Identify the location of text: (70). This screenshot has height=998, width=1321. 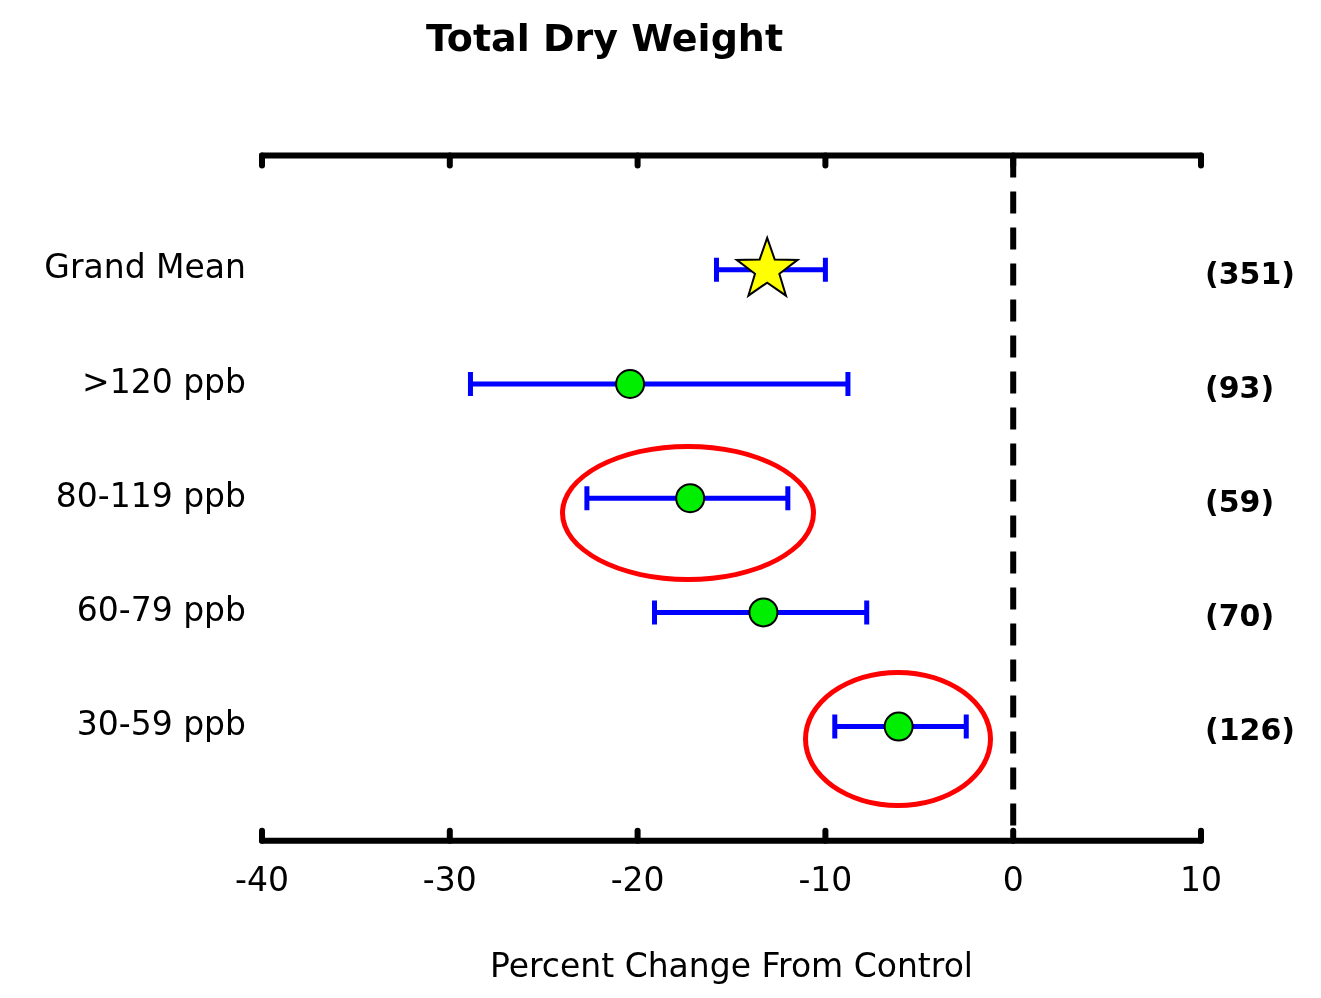
(1240, 616).